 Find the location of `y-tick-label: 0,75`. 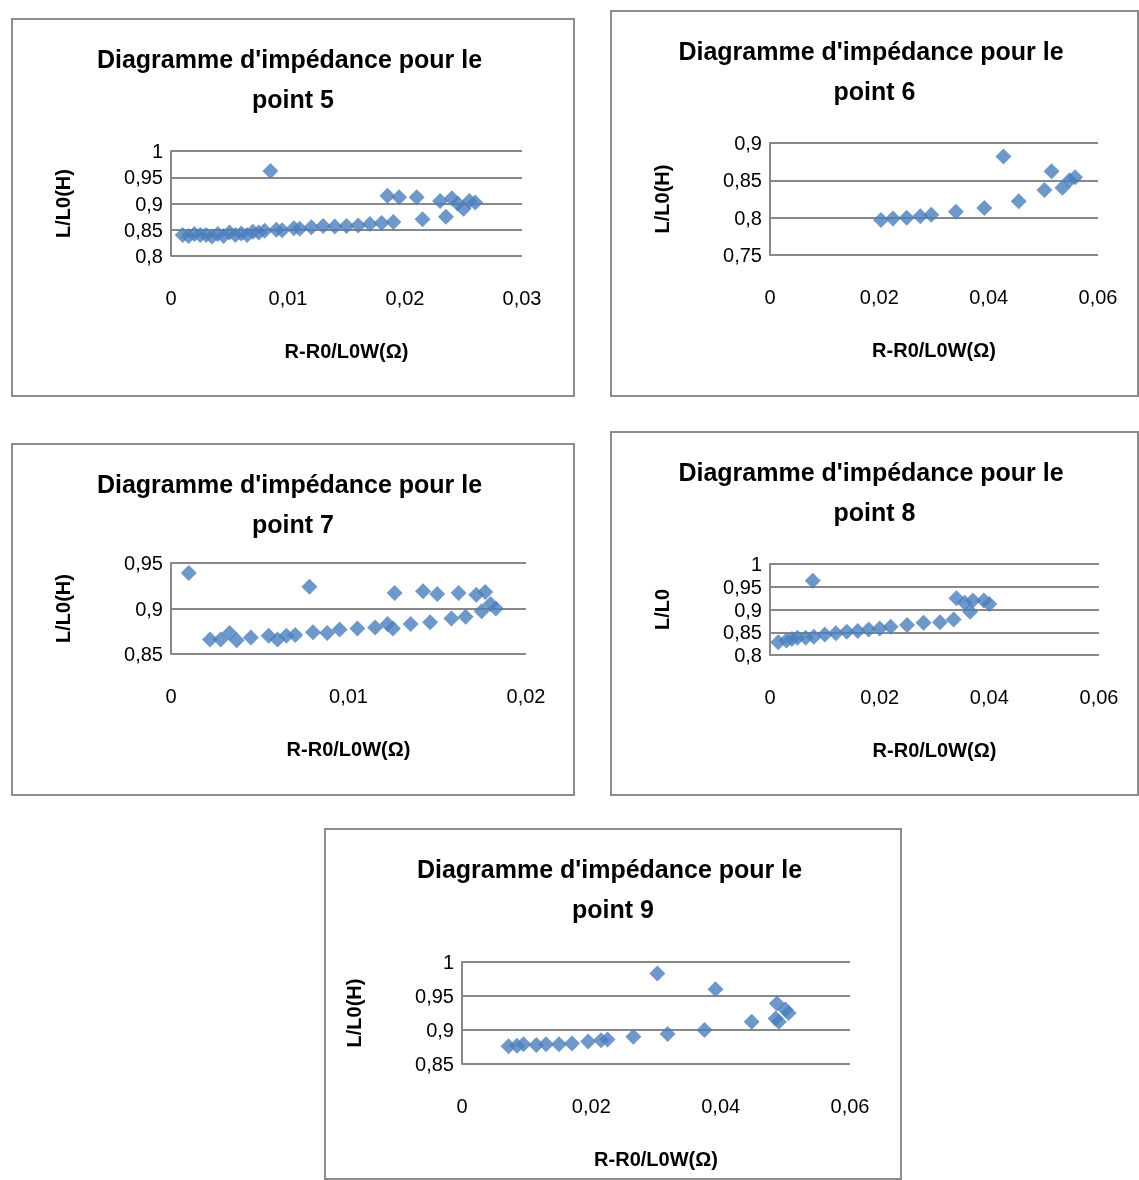

y-tick-label: 0,75 is located at coordinates (742, 255).